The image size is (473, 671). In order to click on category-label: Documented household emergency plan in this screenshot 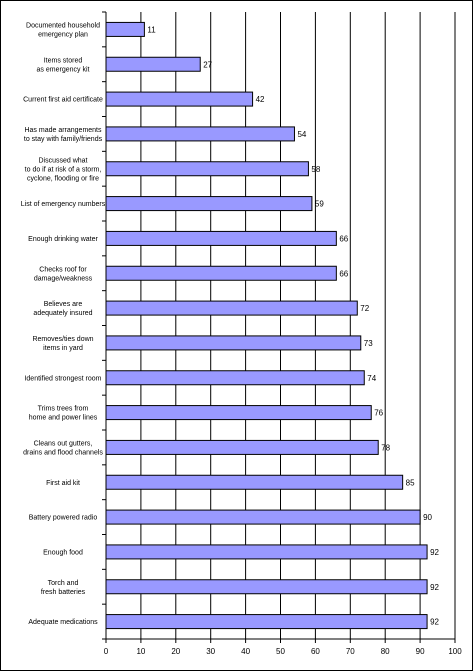, I will do `click(63, 30)`.